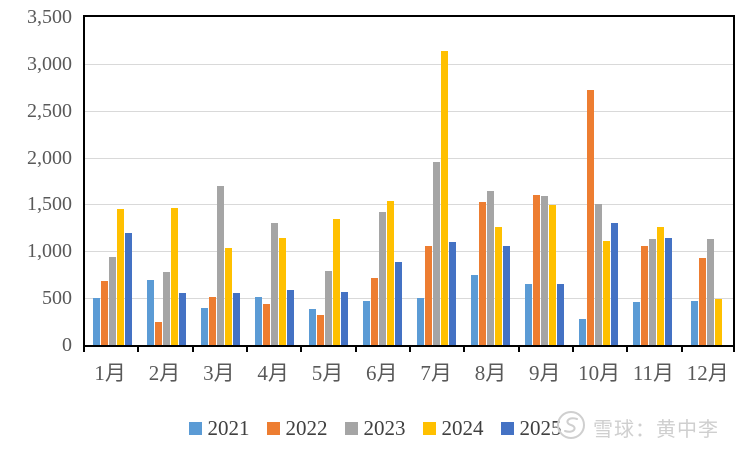 The width and height of the screenshot is (750, 450). I want to click on bar-2023-7月, so click(436, 253).